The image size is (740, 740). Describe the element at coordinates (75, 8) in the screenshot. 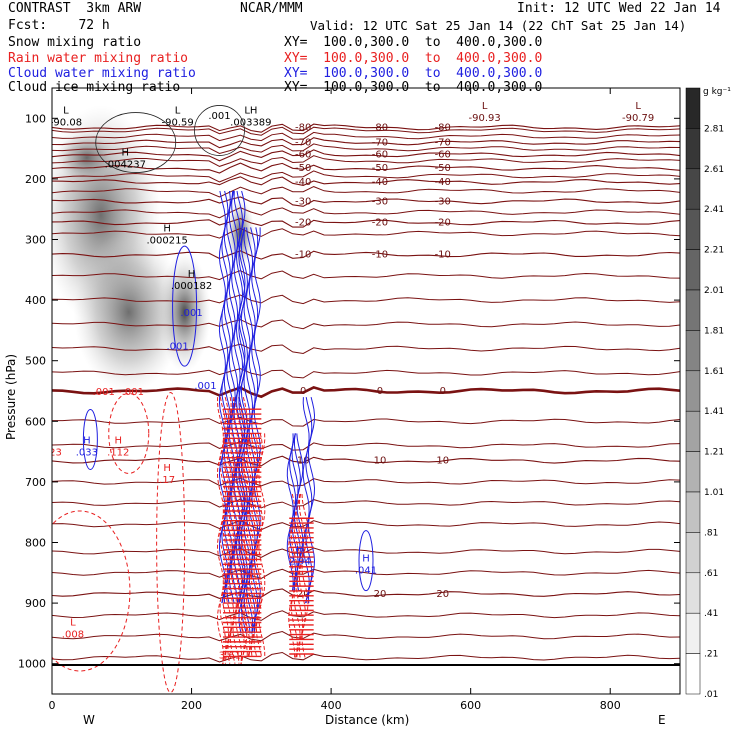

I see `header-title: CONTRAST 3km ARW` at that location.